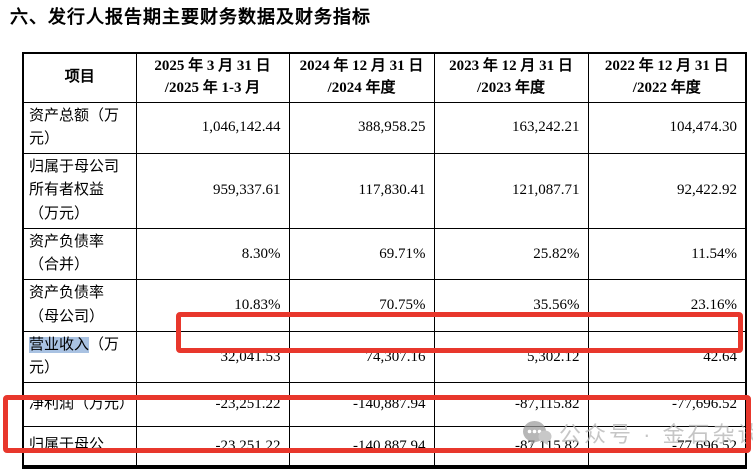  I want to click on header-period-line2: /2023 年度, so click(511, 87).